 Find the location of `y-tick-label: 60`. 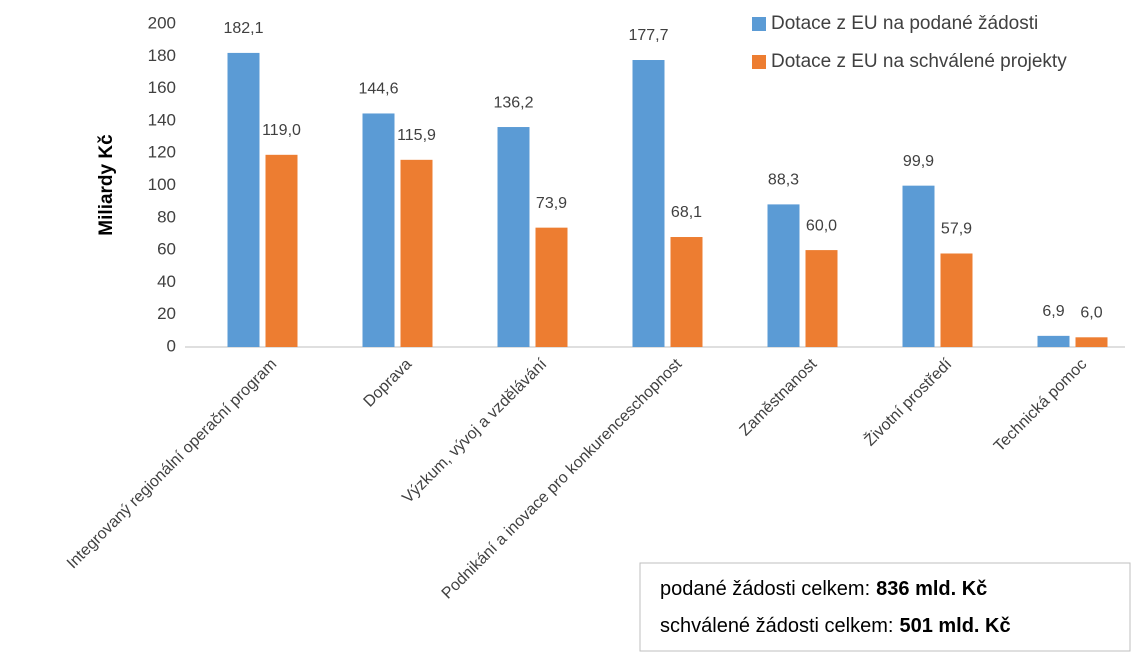

y-tick-label: 60 is located at coordinates (166, 249).